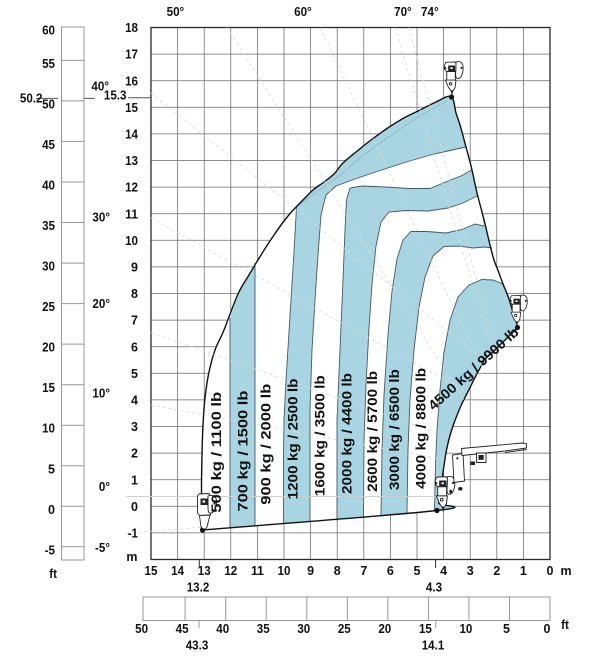  What do you see at coordinates (48, 31) in the screenshot?
I see `svg-text: 60` at bounding box center [48, 31].